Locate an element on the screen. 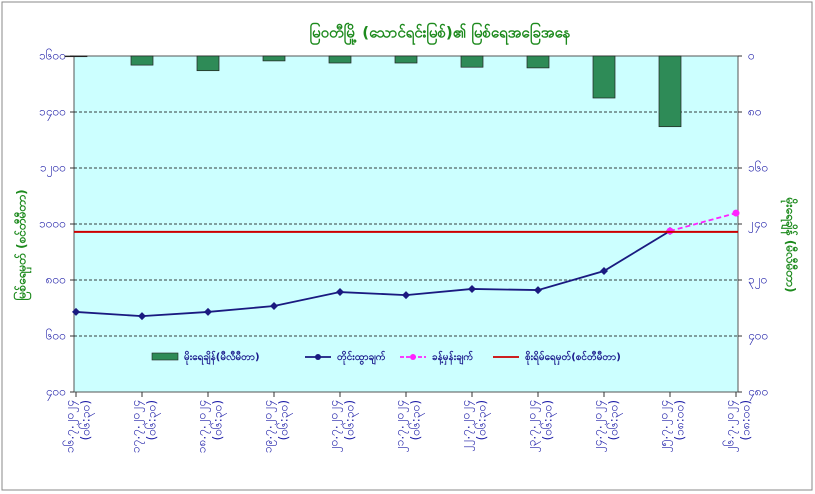  x-tick-label: ၂၅.၇.၂၀၂၄ is located at coordinates (665, 426).